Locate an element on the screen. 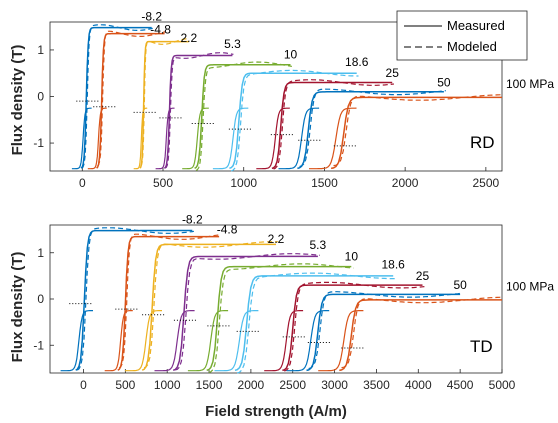 The image size is (558, 423). stress-labels-rd: -8.2-4.8 2.2 5.3 10 18.6 25 50 100 MPa is located at coordinates (347, 50).